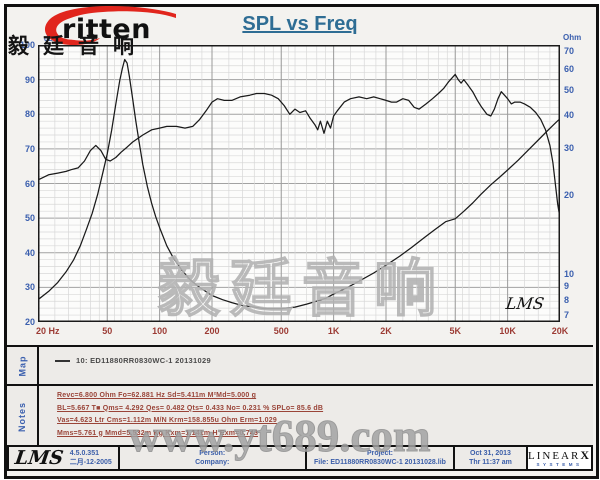 The height and width of the screenshot is (480, 600). Describe the element at coordinates (490, 453) in the screenshot. I see `report-date: Oct 31, 2013` at that location.